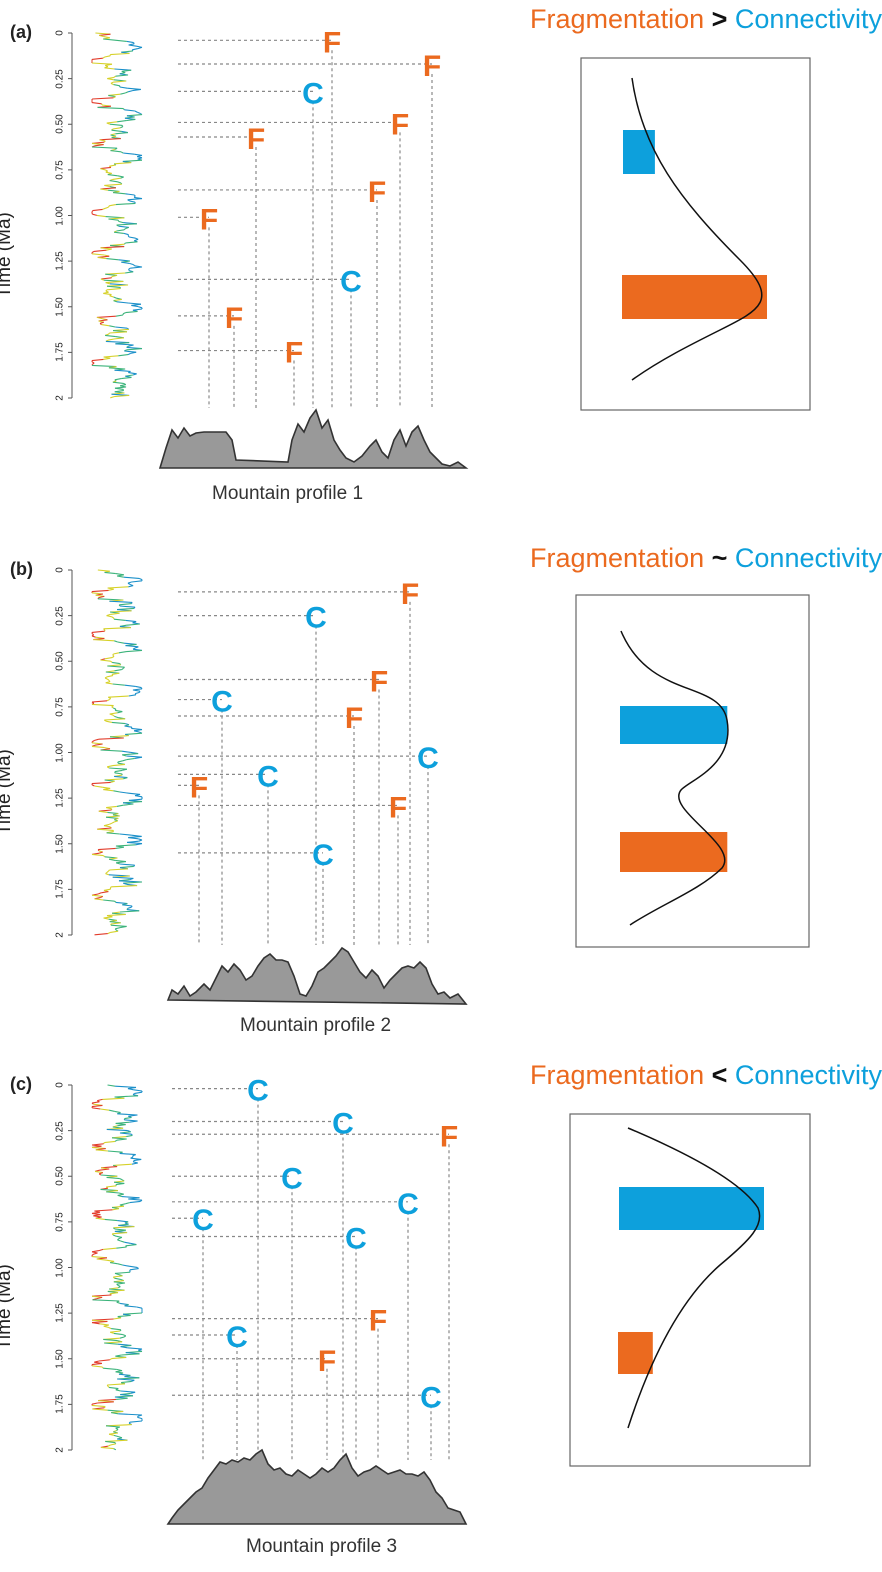 This screenshot has width=882, height=1572. I want to click on mountain-profile-label: Mountain profile 2, so click(315, 1026).